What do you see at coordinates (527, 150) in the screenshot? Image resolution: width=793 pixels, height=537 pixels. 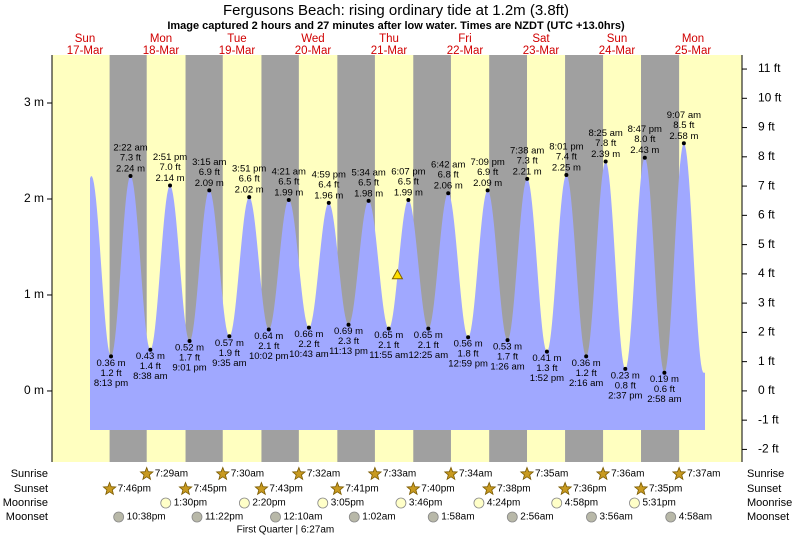 I see `tide-time-label: 7:38 am` at bounding box center [527, 150].